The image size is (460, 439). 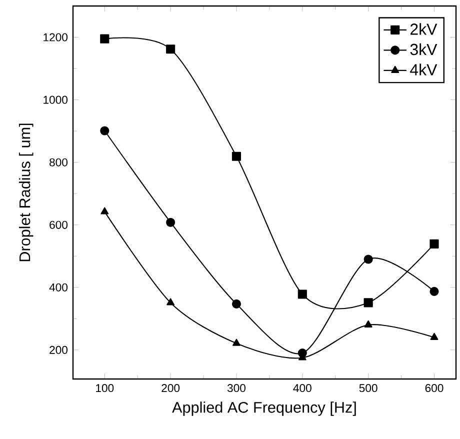 What do you see at coordinates (56, 37) in the screenshot?
I see `y-tick-label: 1200` at bounding box center [56, 37].